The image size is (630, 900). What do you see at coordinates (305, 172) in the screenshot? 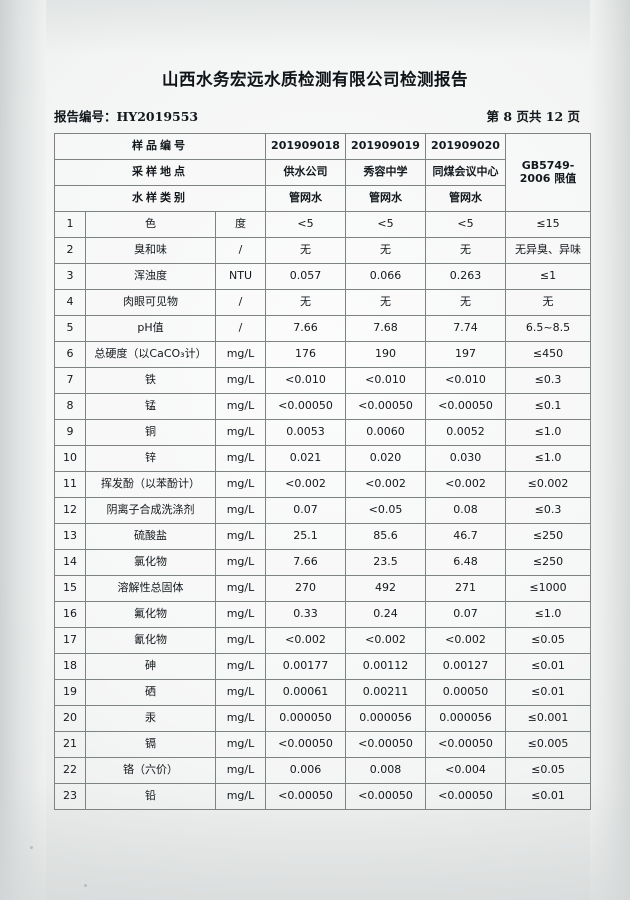
I see `sample-site-1: 供水公司` at bounding box center [305, 172].